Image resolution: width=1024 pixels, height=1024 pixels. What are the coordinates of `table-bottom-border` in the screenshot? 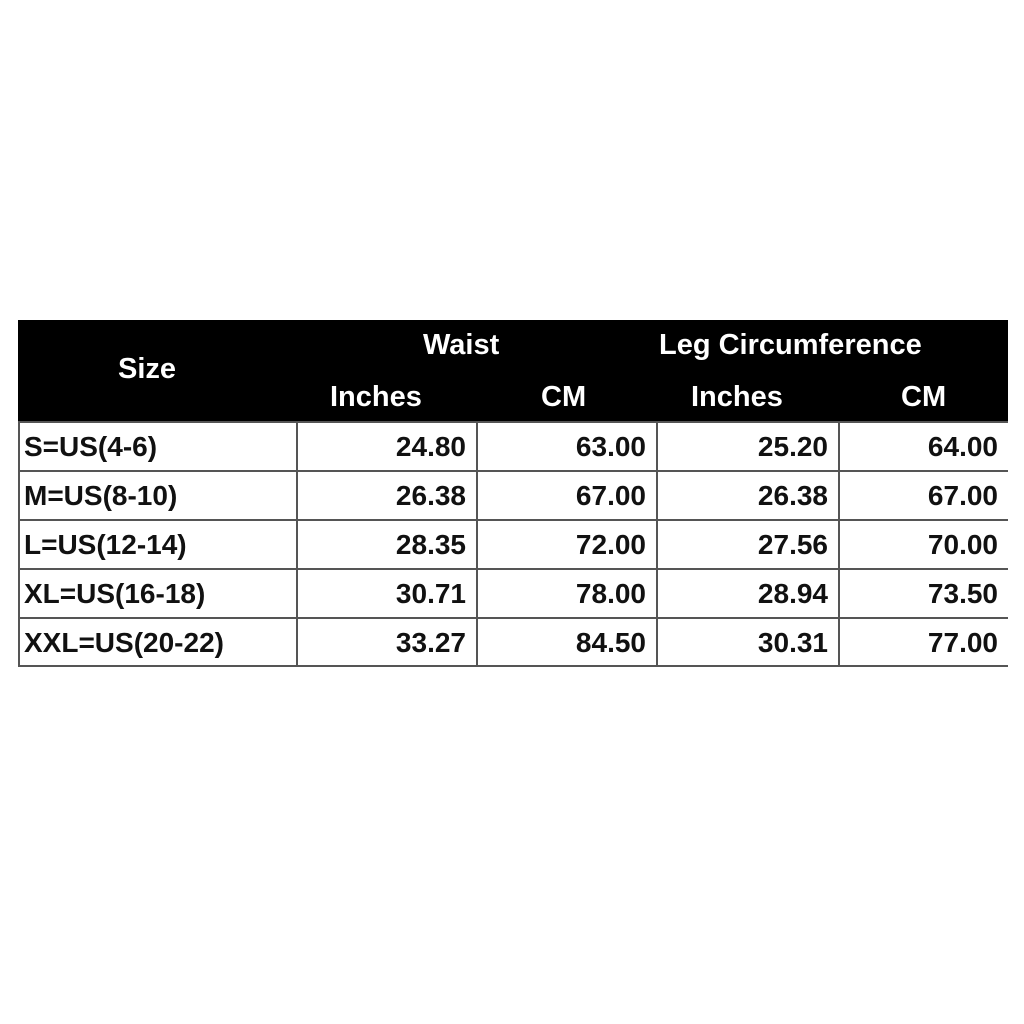 It's located at (513, 666).